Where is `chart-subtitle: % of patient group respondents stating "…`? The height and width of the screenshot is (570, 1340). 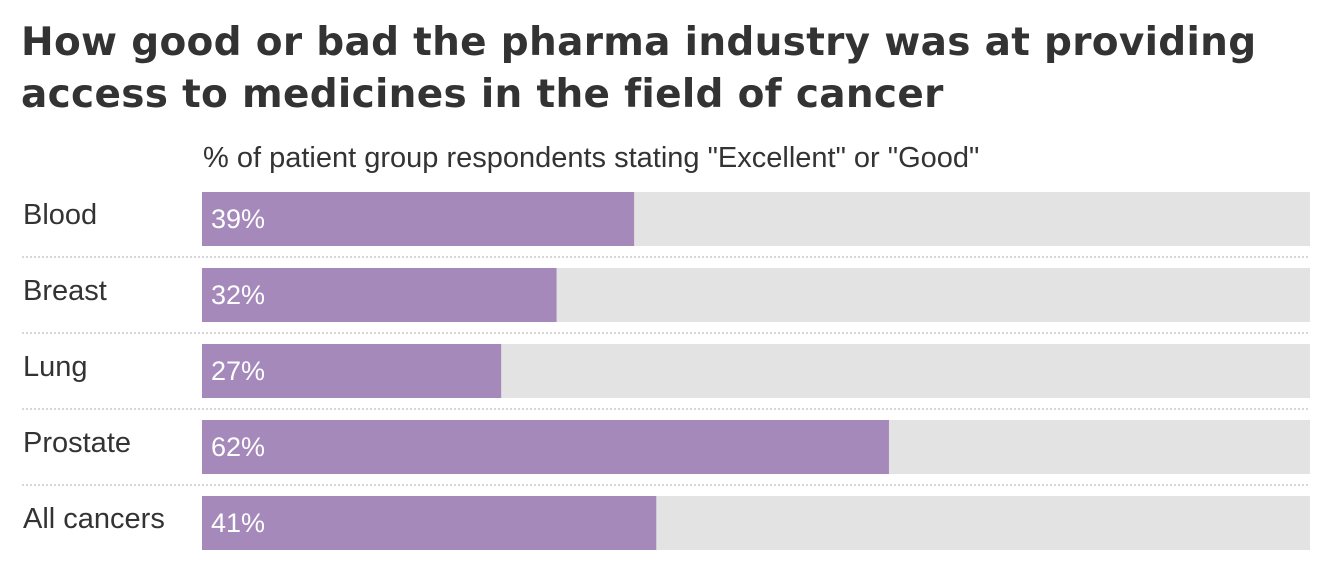 chart-subtitle: % of patient group respondents stating "… is located at coordinates (591, 158).